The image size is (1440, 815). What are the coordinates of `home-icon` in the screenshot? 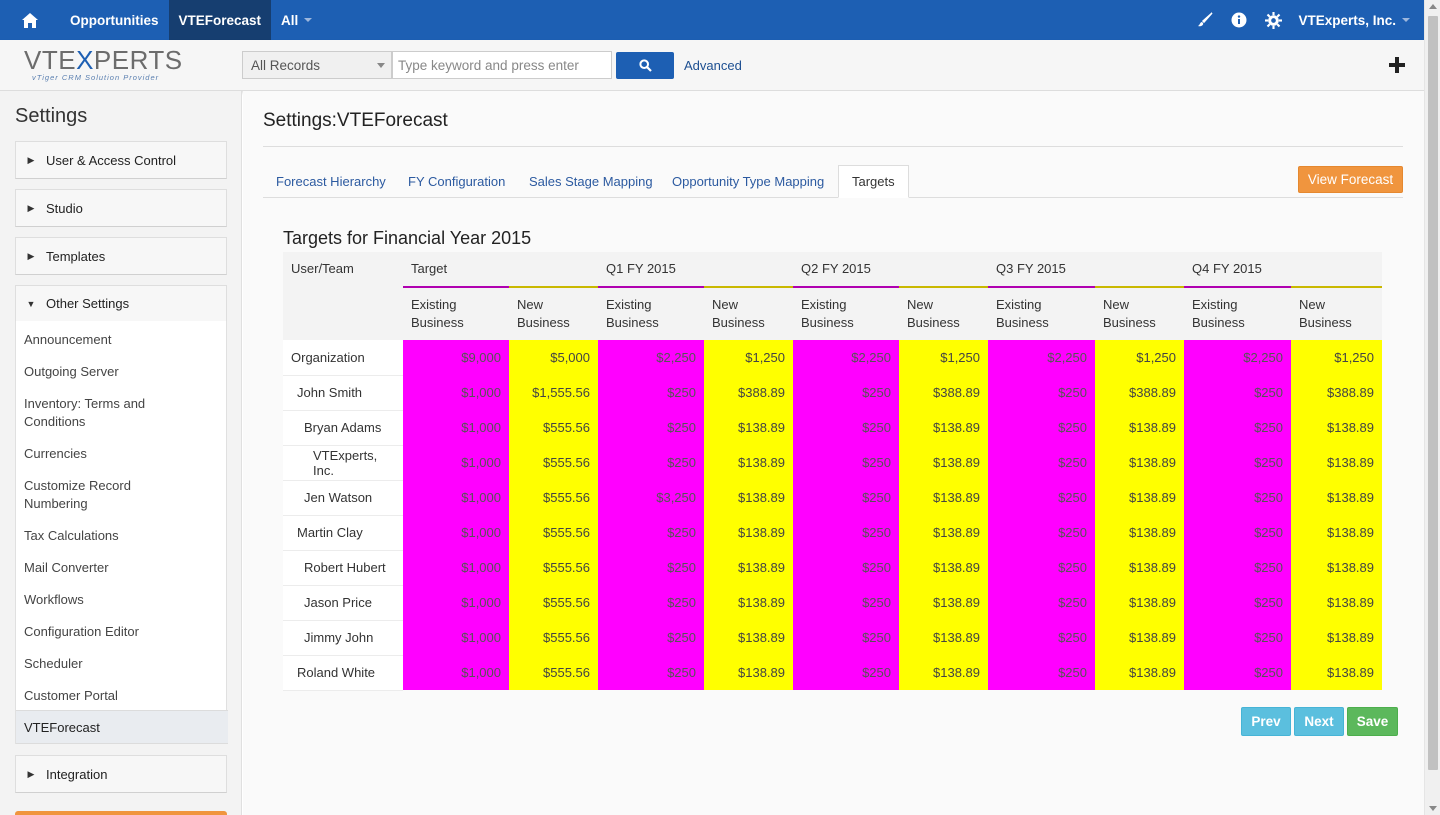 It's located at (30, 20).